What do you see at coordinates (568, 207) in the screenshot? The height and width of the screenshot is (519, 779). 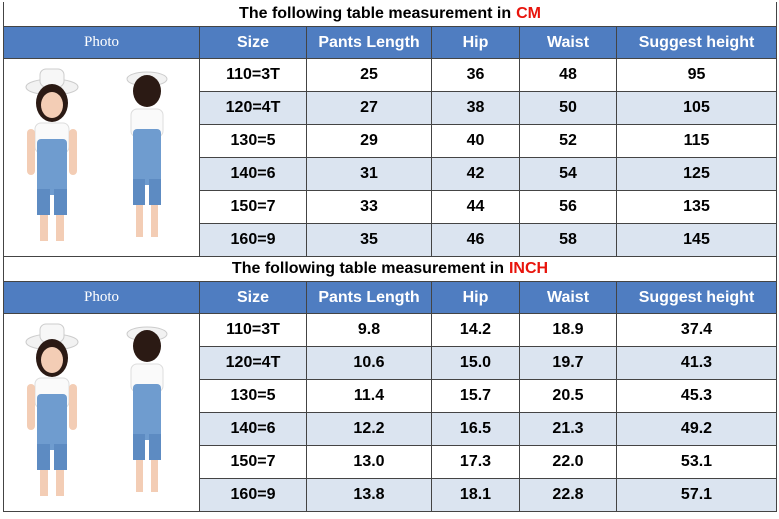 I see `data-cell: 56` at bounding box center [568, 207].